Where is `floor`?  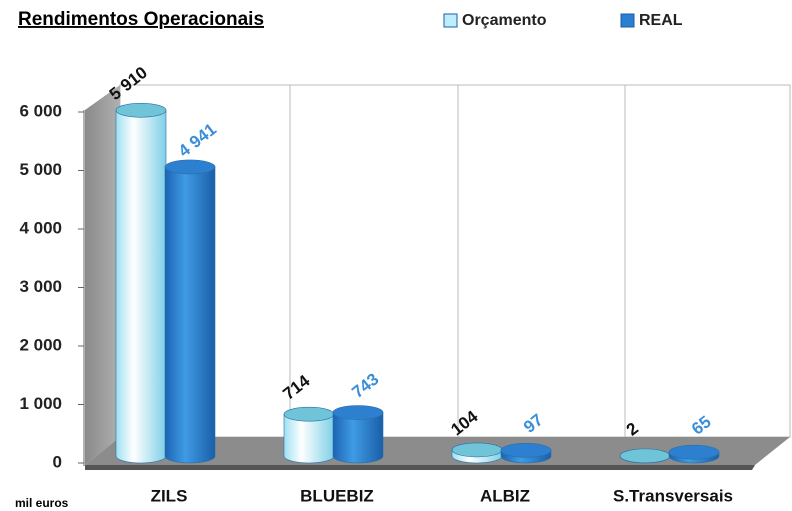 floor is located at coordinates (437, 451).